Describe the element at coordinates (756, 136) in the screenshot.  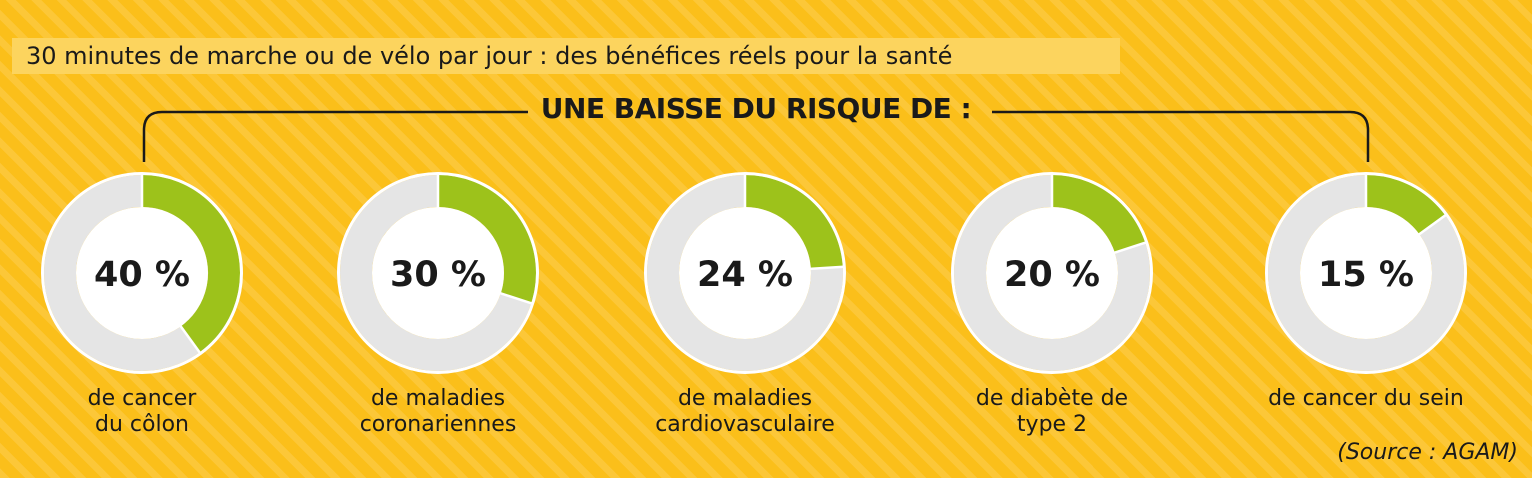
I see `bracket-line` at that location.